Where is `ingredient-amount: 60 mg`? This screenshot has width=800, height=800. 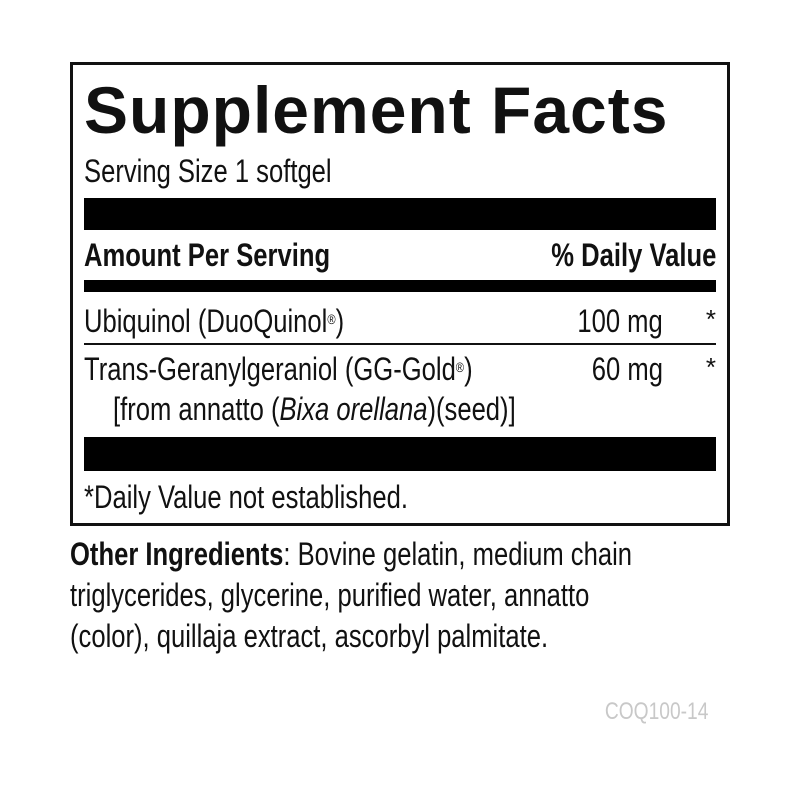 ingredient-amount: 60 mg is located at coordinates (627, 369).